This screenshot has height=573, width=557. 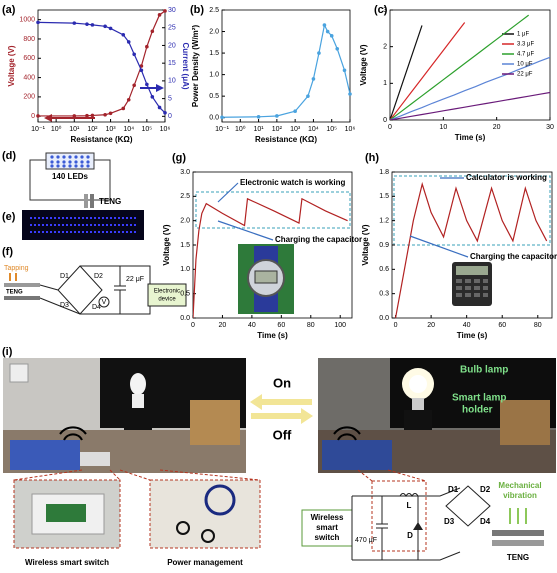 What do you see at coordinates (550, 127) in the screenshot?
I see `x-tick-label: 30` at bounding box center [550, 127].